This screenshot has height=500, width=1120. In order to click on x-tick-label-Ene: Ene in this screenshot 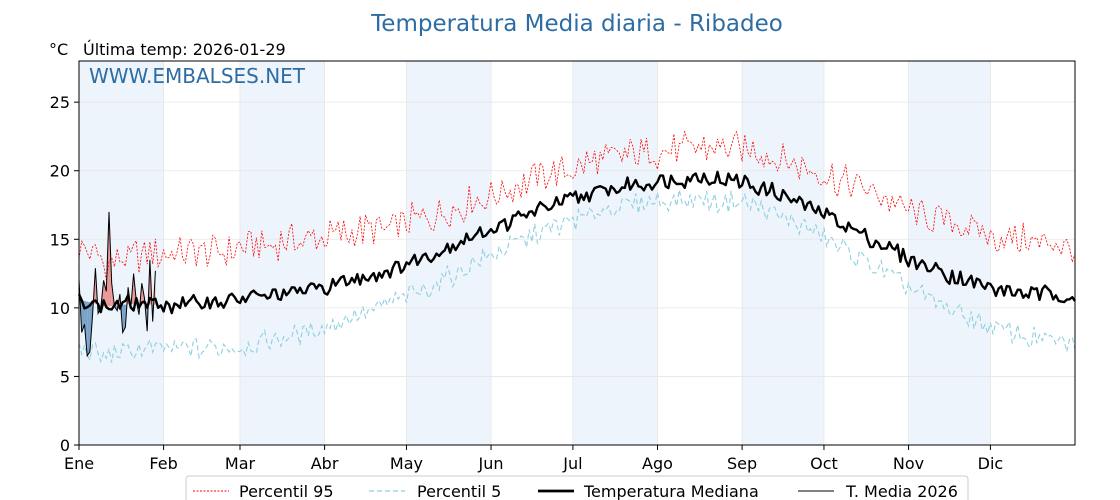, I will do `click(79, 463)`.